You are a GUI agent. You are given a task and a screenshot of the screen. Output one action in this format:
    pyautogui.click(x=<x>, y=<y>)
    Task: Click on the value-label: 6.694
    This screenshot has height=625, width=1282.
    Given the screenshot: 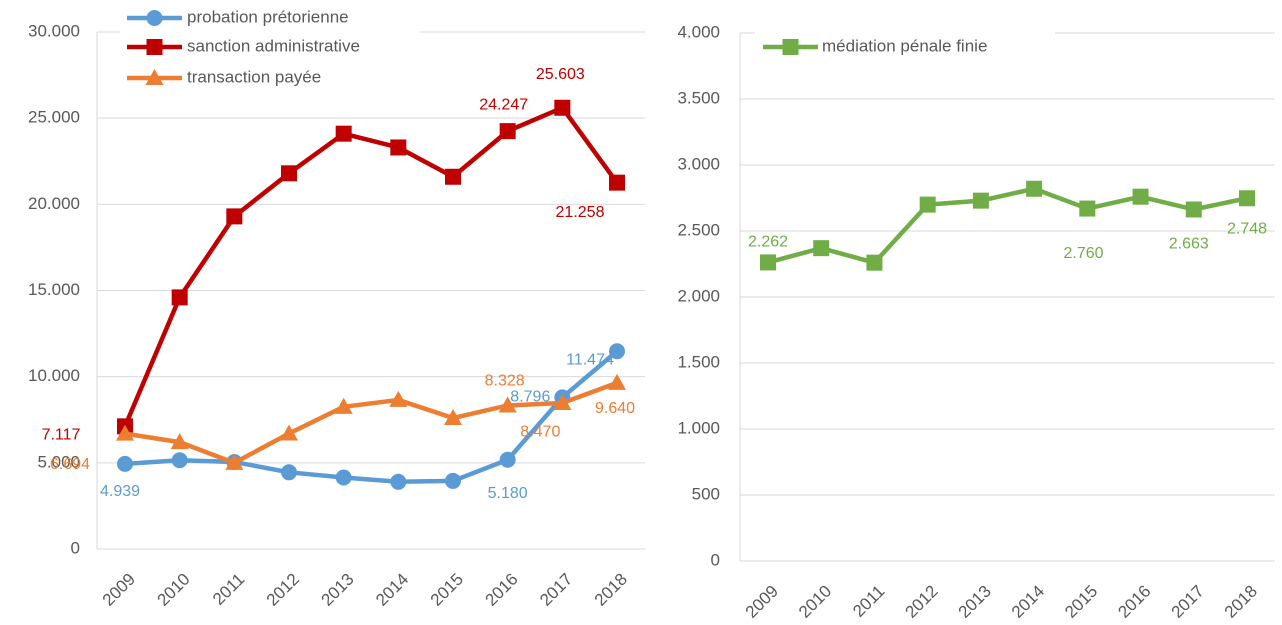 What is the action you would take?
    pyautogui.click(x=70, y=464)
    